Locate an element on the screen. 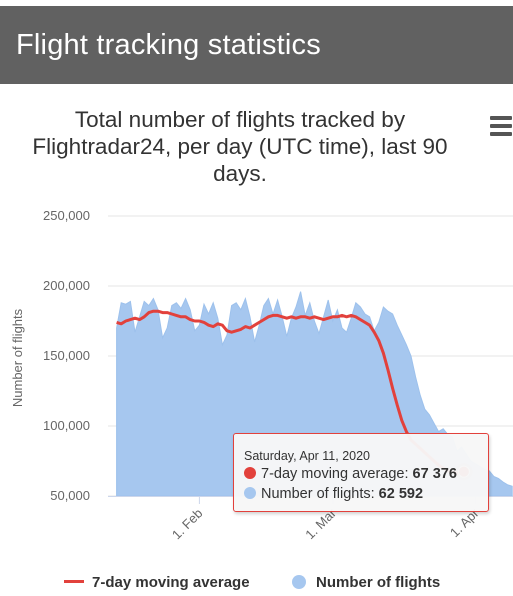 The width and height of the screenshot is (513, 596). circle-swatch-icon is located at coordinates (299, 582).